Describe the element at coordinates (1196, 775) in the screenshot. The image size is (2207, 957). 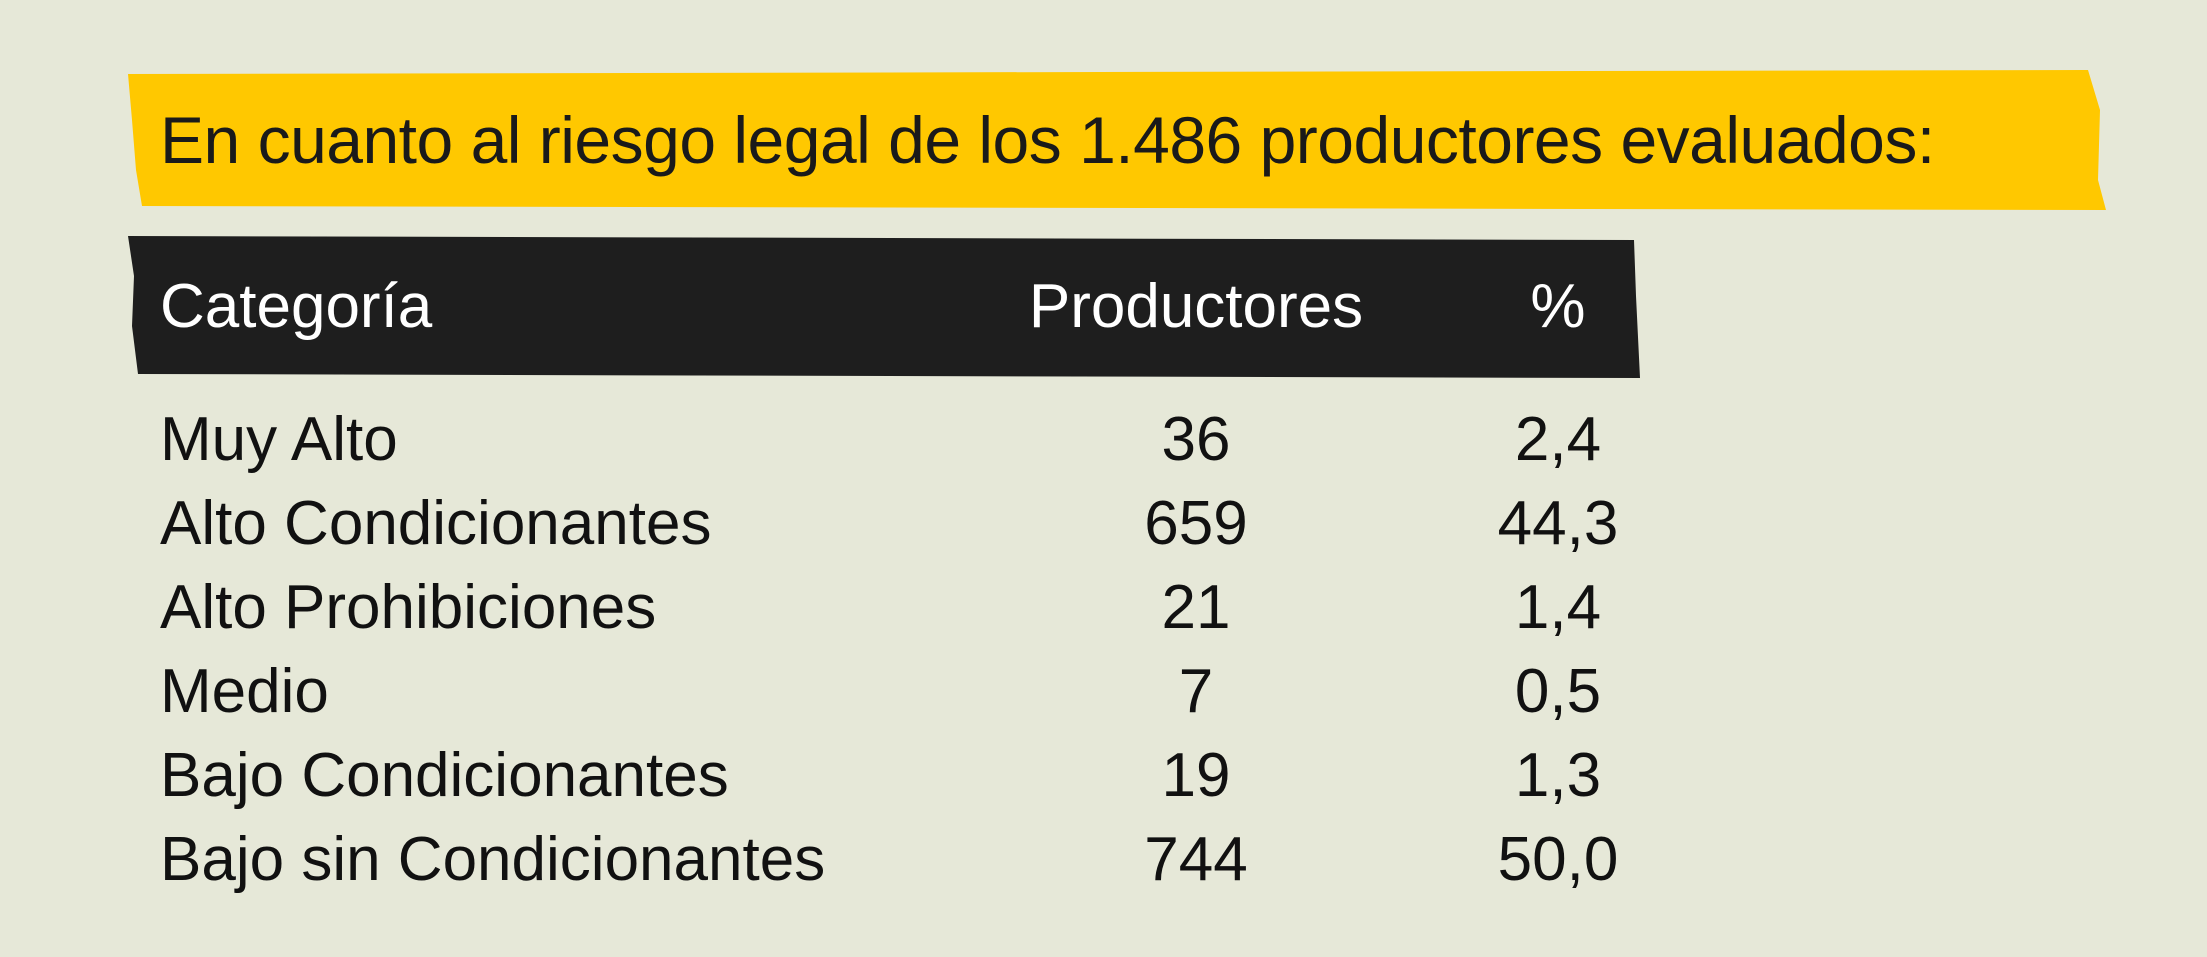
I see `row-producers: 19` at that location.